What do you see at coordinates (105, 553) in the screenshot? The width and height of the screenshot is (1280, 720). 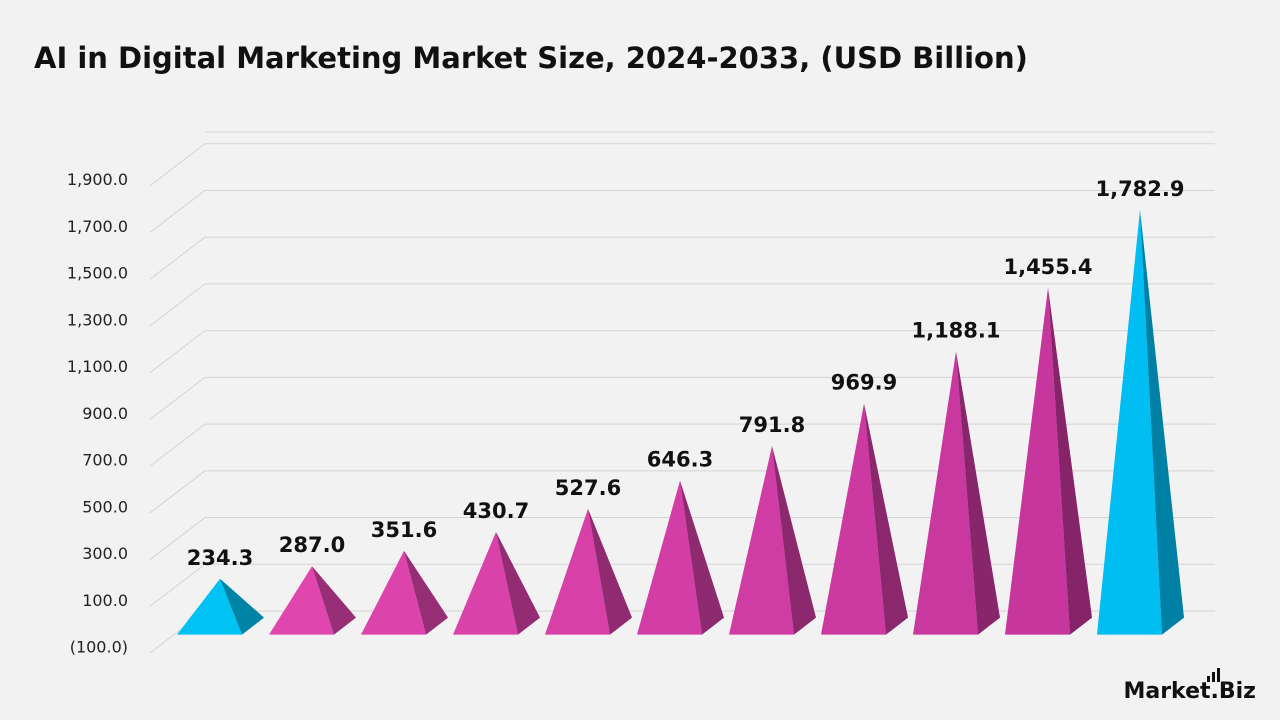 I see `y-tick-label: 300.0` at bounding box center [105, 553].